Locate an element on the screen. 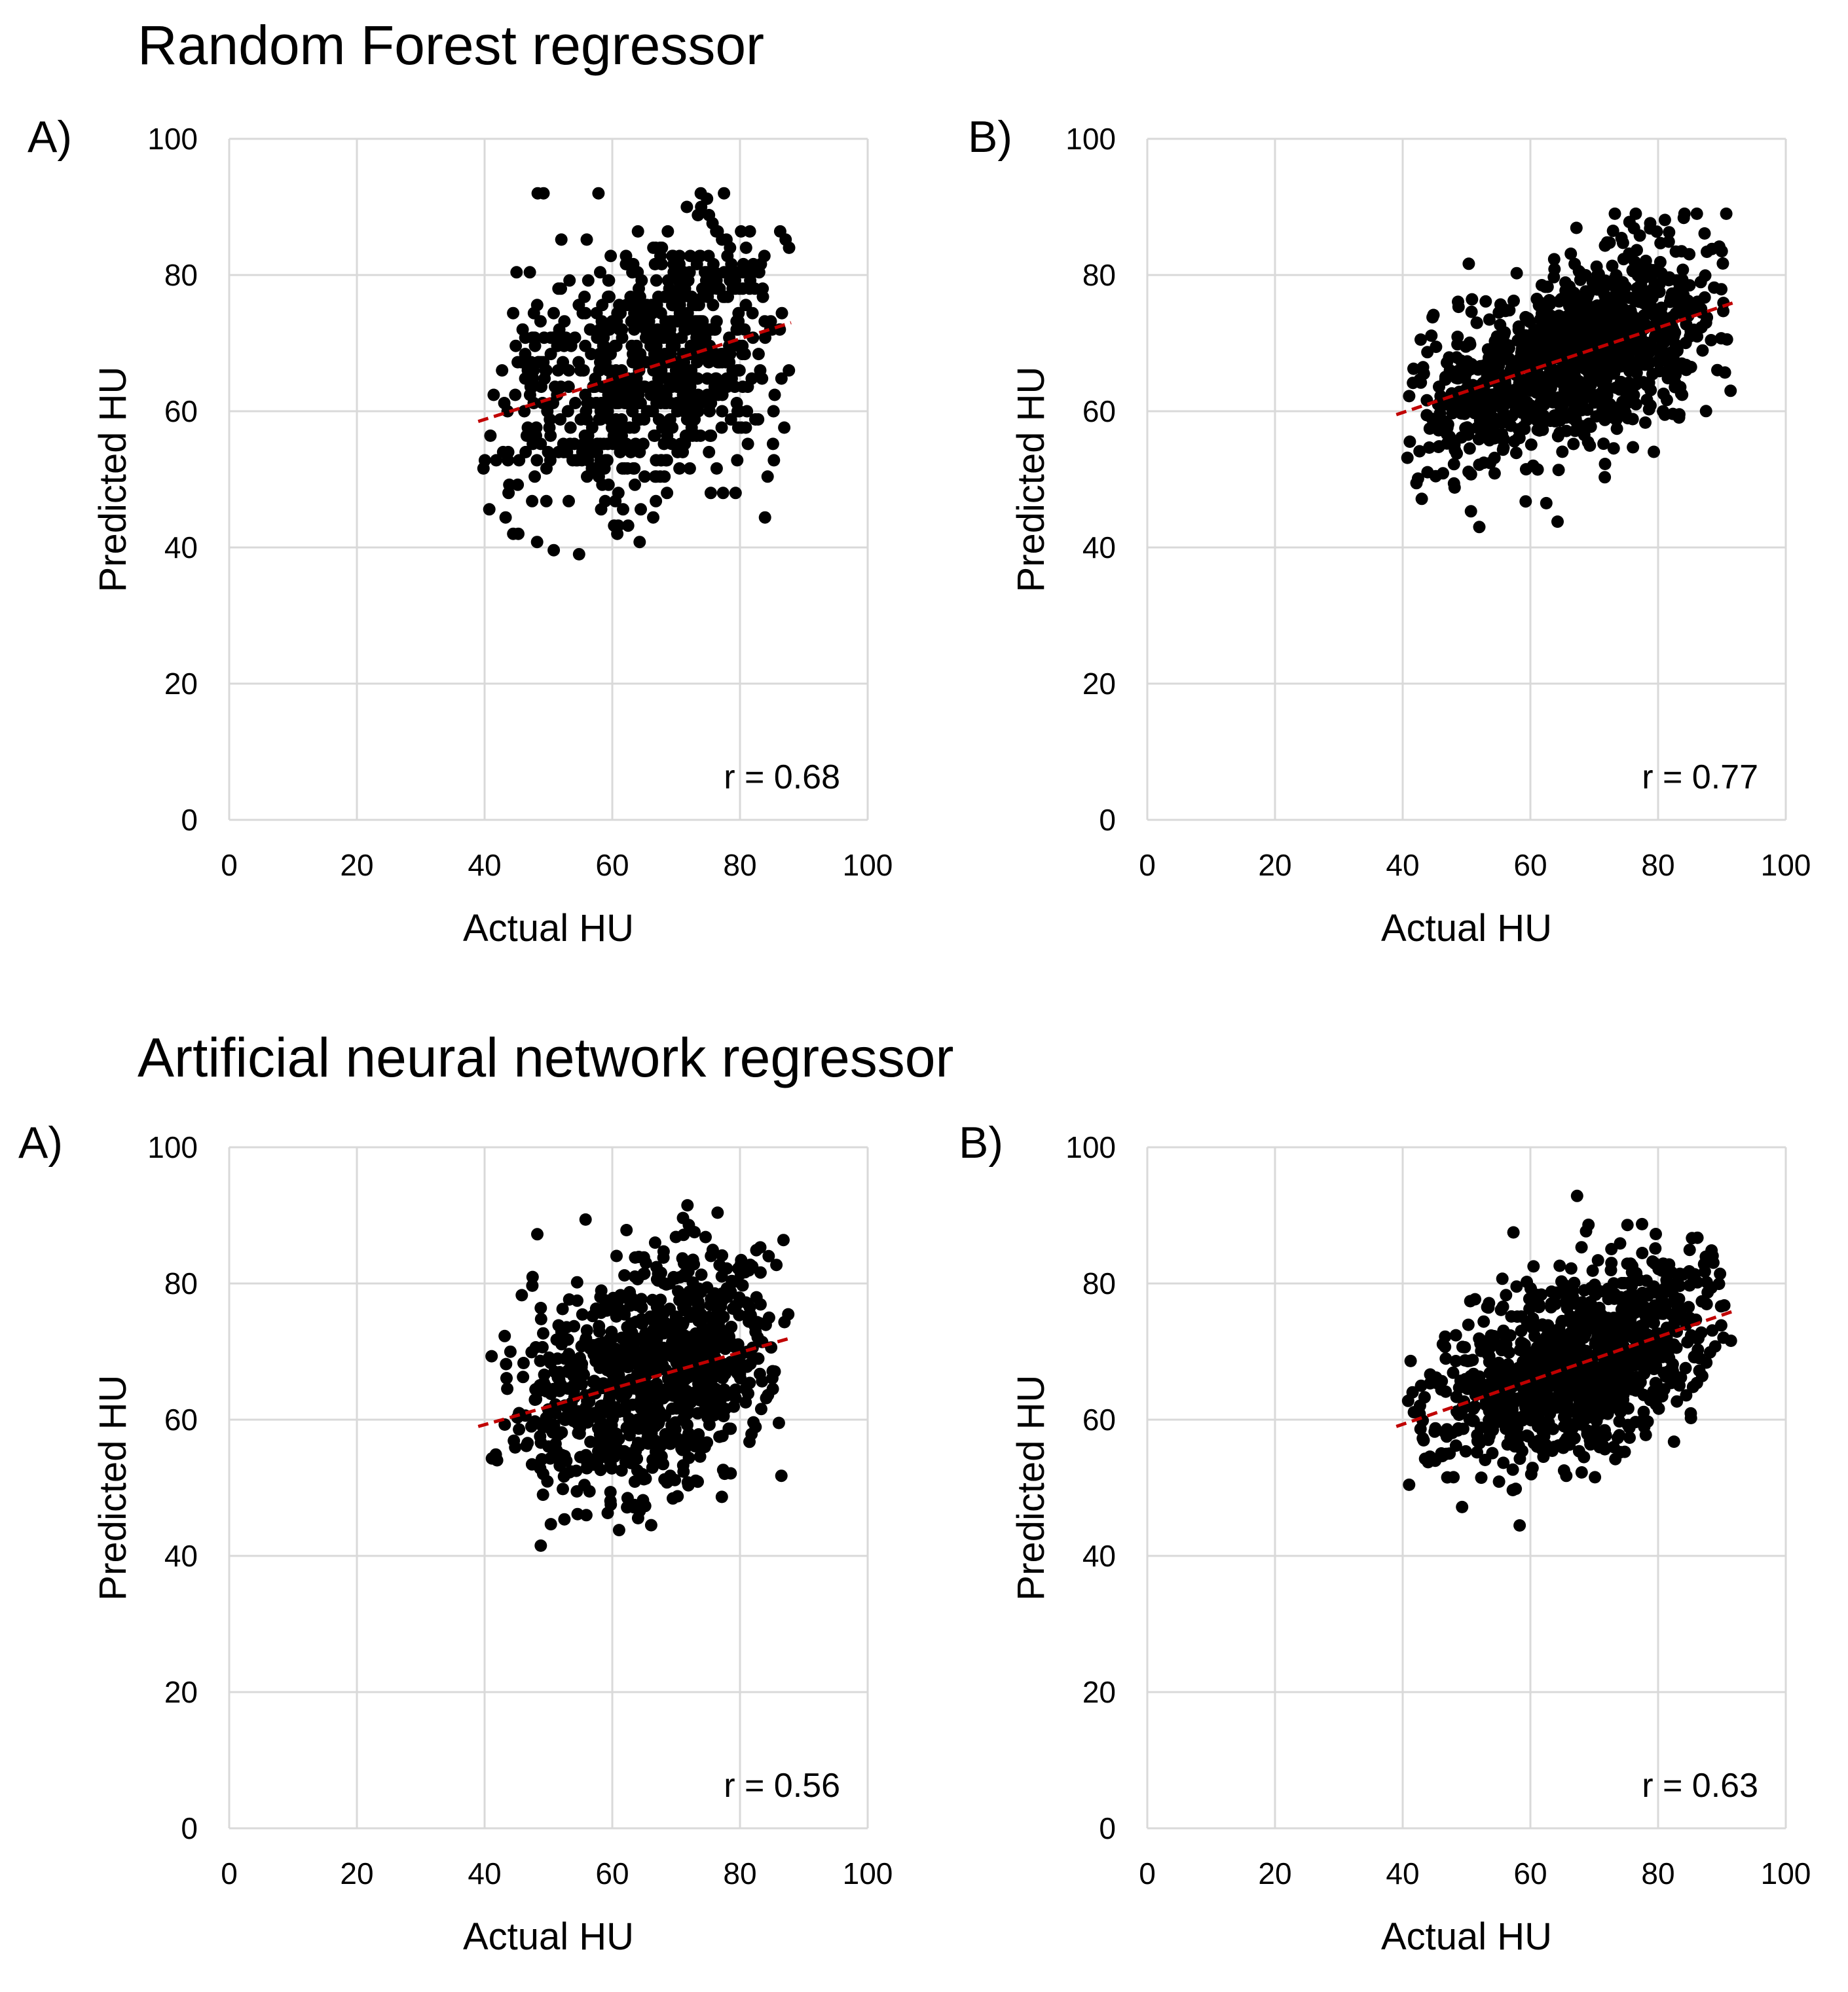 This screenshot has height=1992, width=1848. x-tick-label: 0 is located at coordinates (229, 865).